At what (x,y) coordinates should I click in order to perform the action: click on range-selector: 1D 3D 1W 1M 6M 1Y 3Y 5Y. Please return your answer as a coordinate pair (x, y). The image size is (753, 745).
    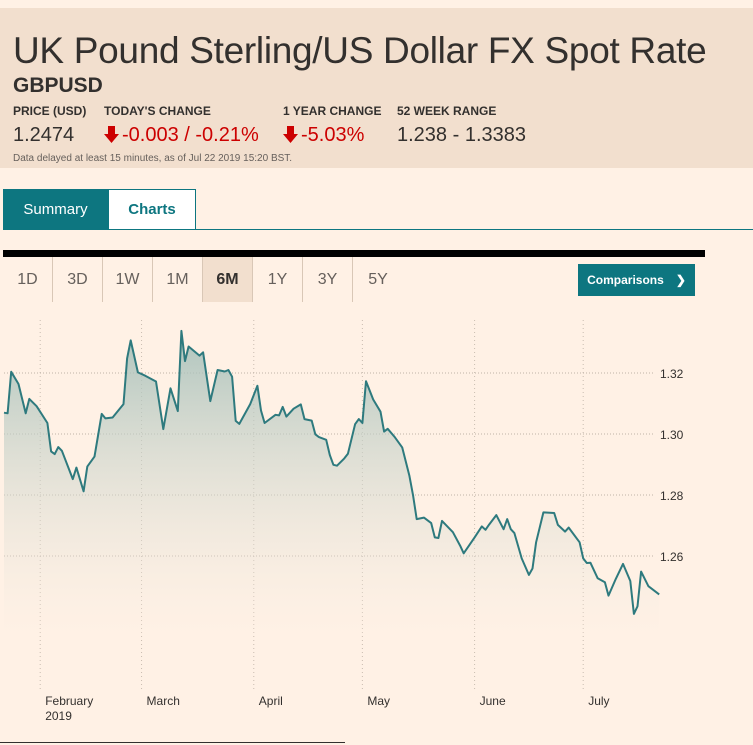
    Looking at the image, I should click on (203, 279).